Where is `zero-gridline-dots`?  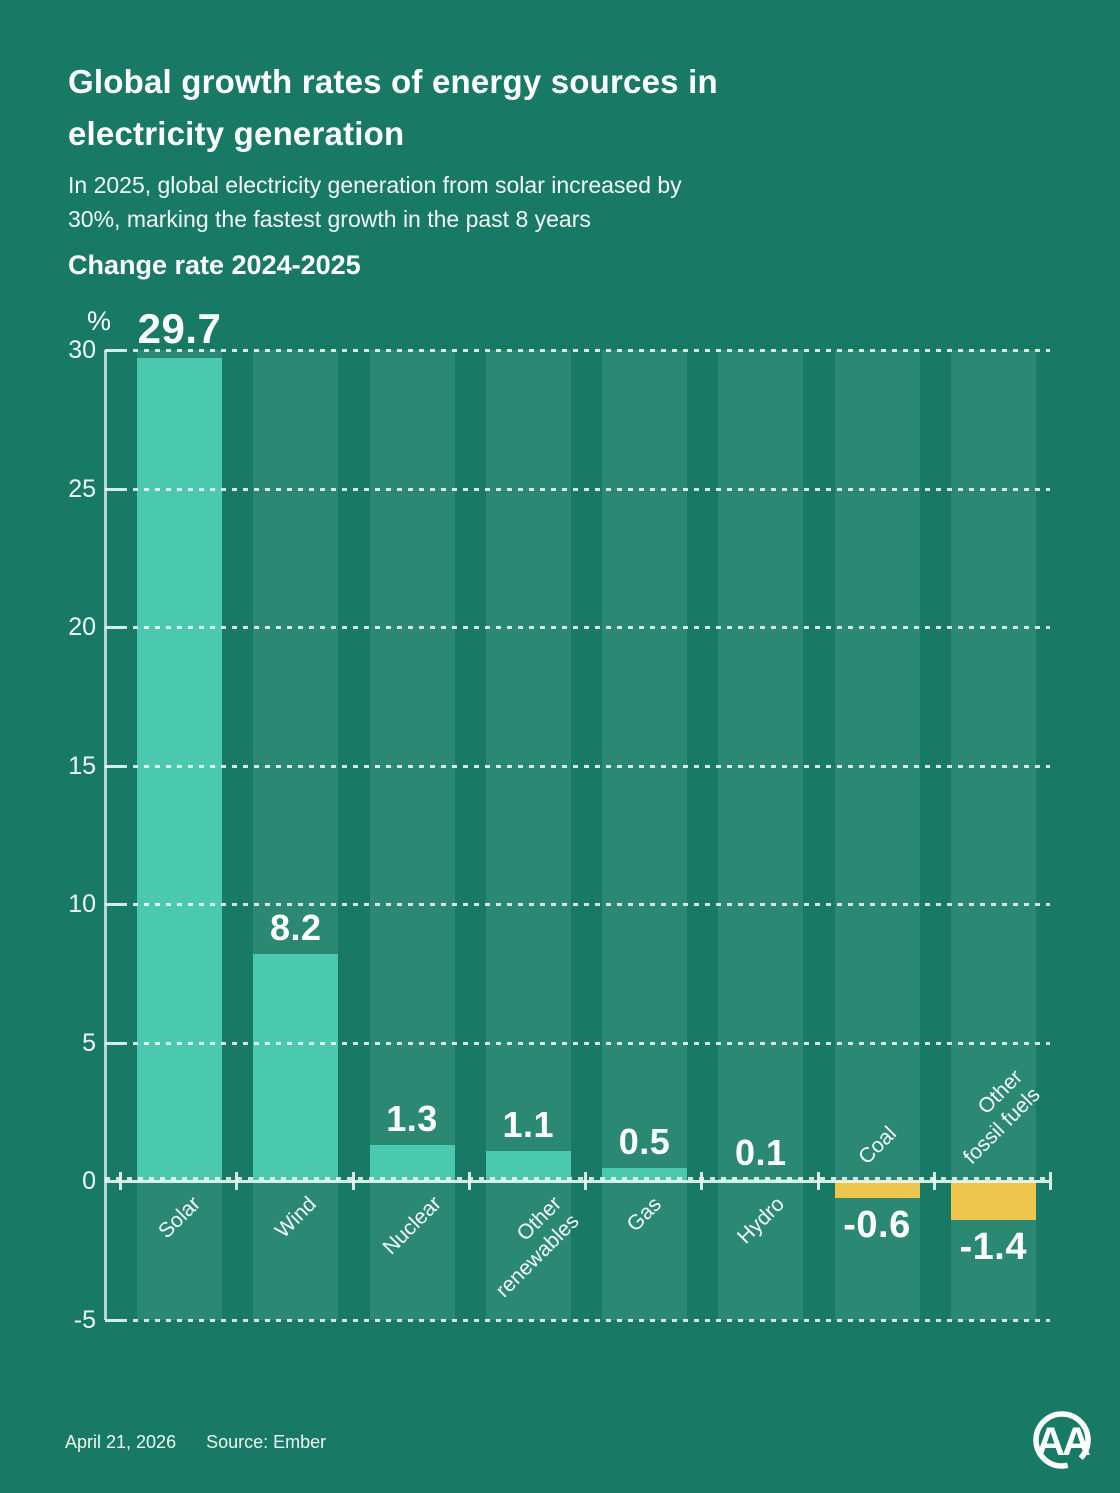 zero-gridline-dots is located at coordinates (577, 1179).